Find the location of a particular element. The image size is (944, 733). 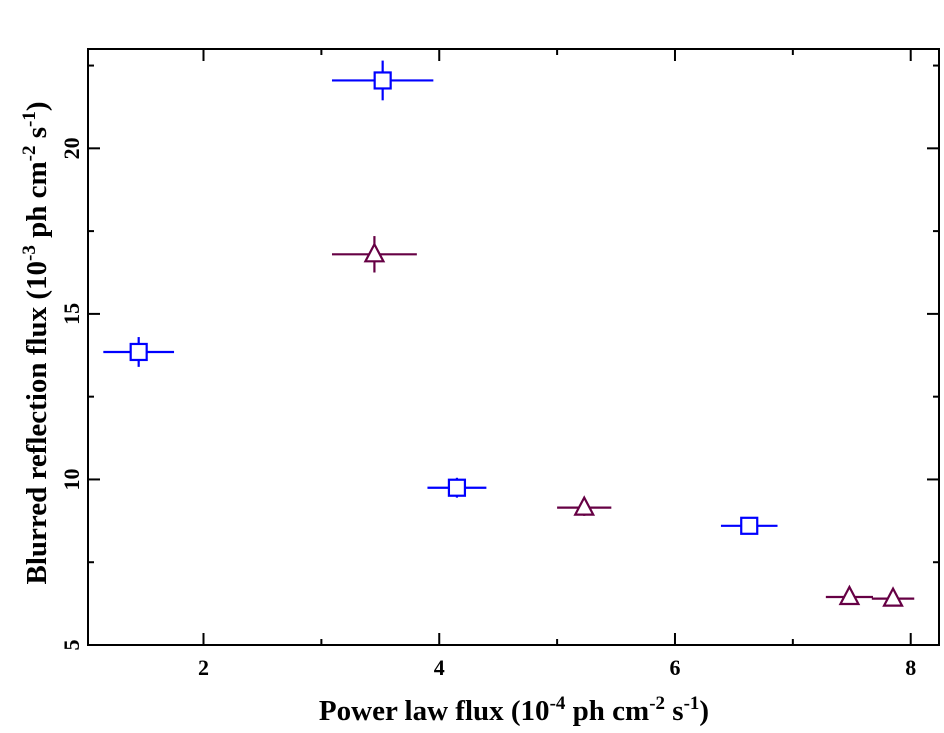

y-tick-label: 10 is located at coordinates (71, 479).